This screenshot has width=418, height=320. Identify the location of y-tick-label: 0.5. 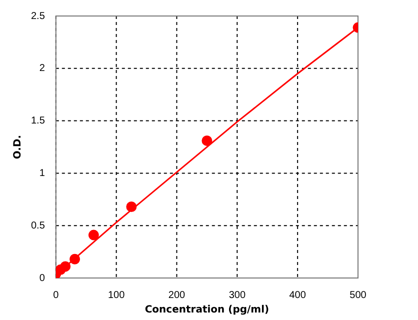
(38, 226).